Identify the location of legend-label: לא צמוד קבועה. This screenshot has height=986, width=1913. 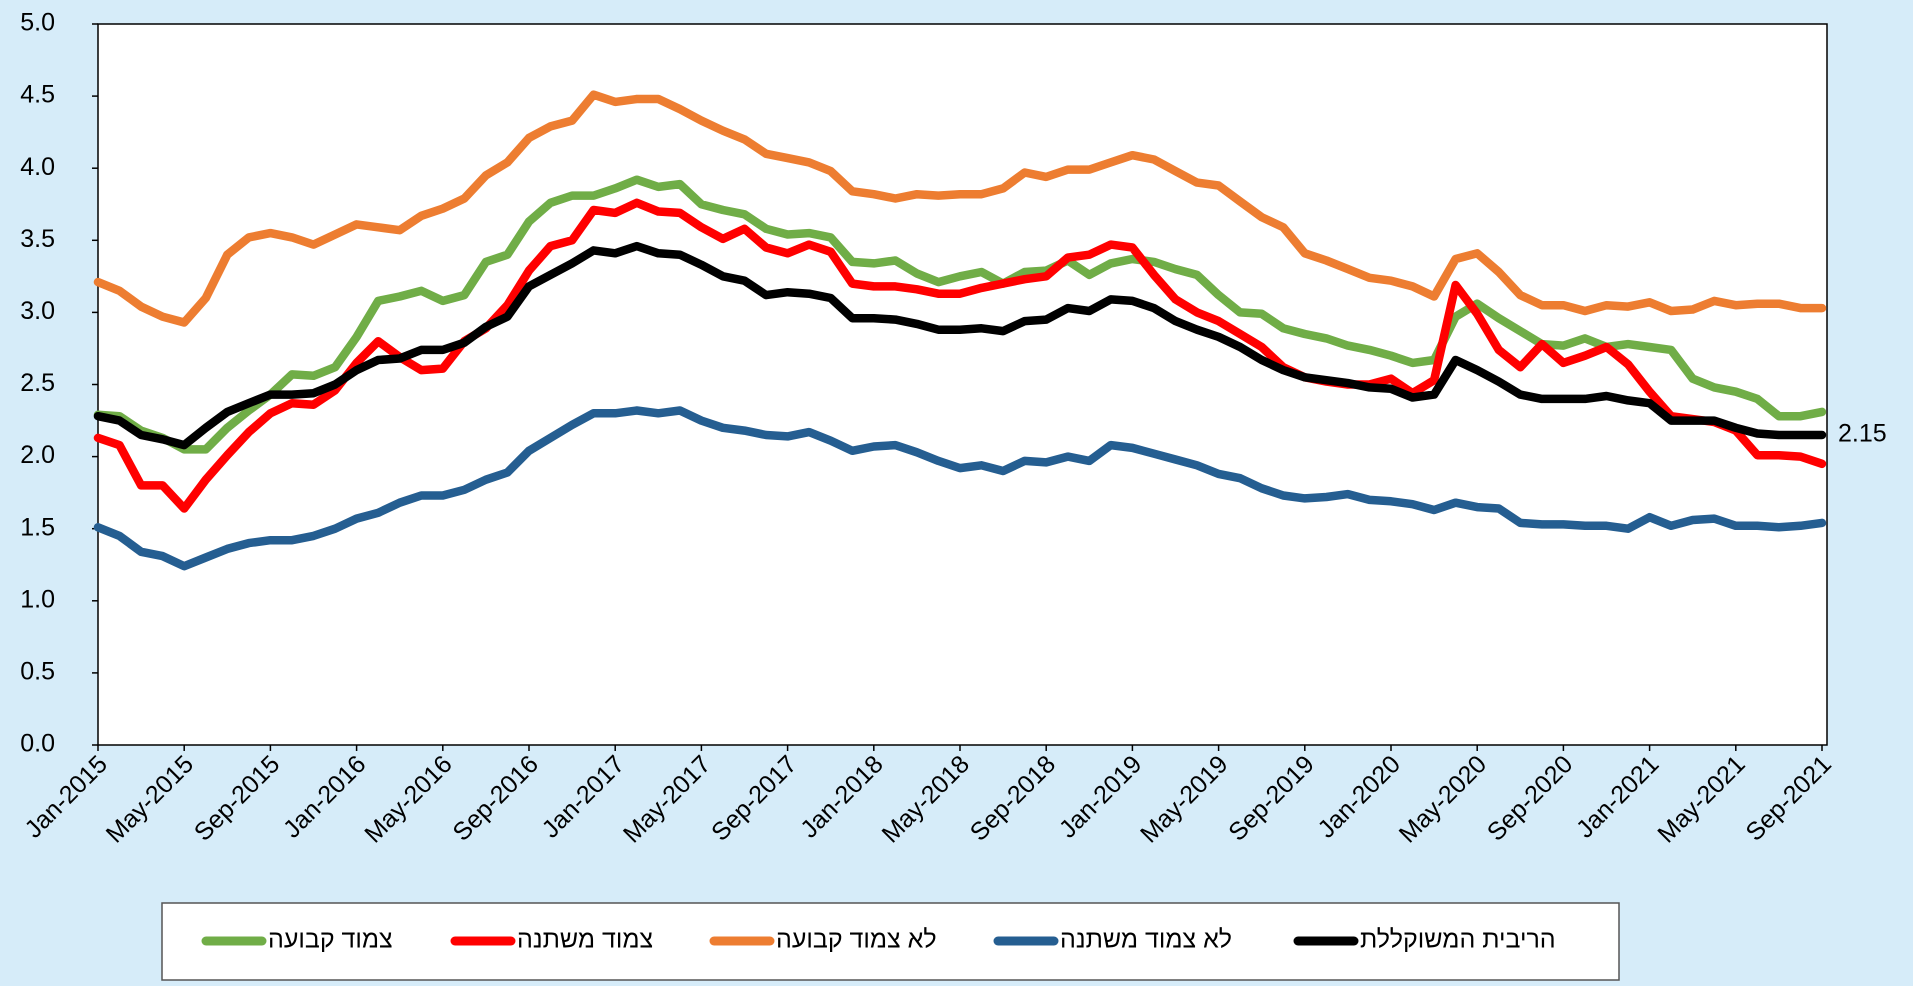
(856, 940).